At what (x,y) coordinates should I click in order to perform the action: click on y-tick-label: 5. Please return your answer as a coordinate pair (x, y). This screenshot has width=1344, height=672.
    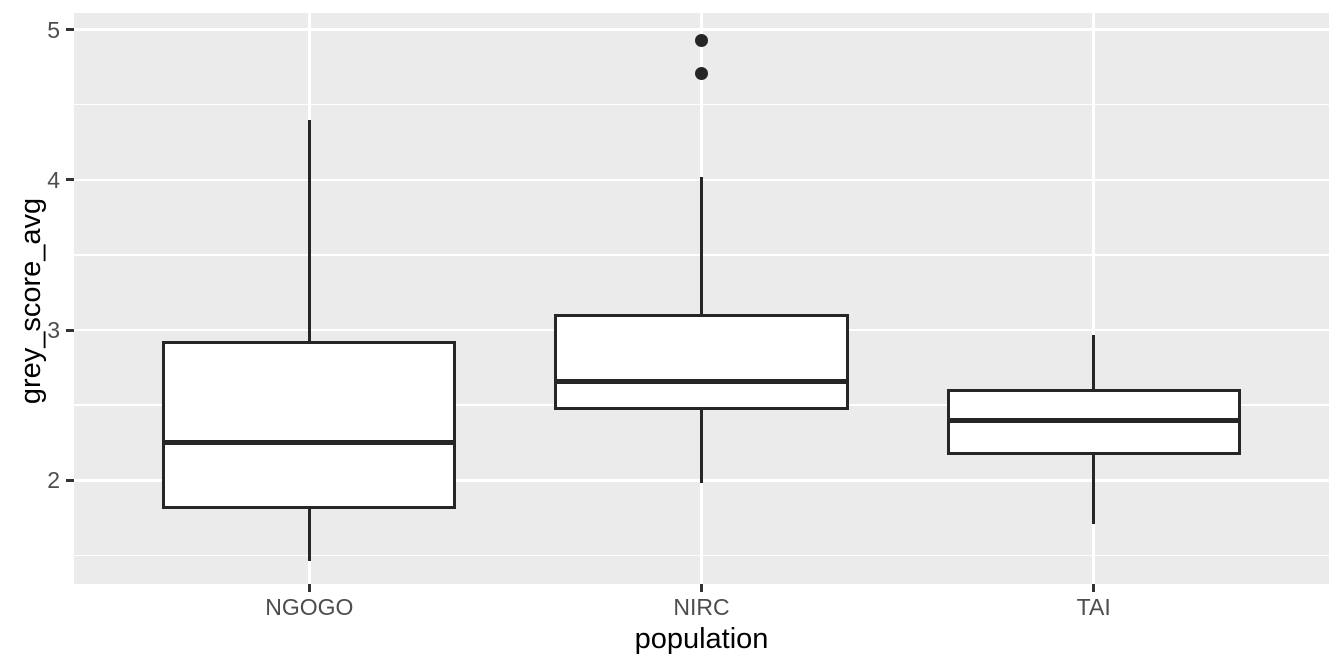
    Looking at the image, I should click on (53, 29).